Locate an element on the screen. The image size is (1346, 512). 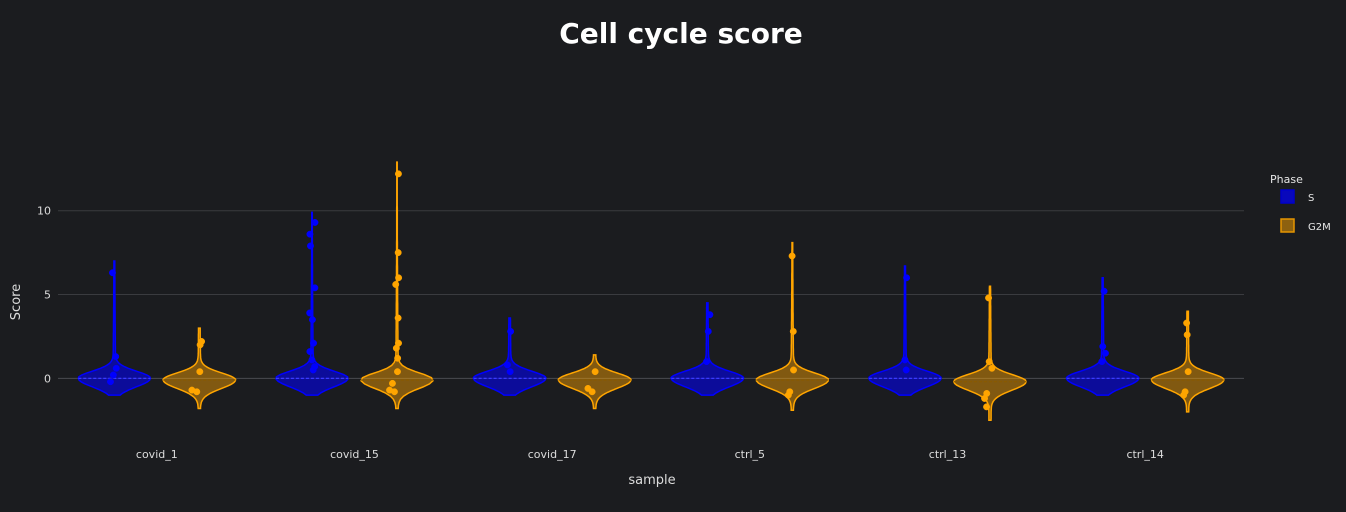
y-axis-title: Score is located at coordinates (16, 302).